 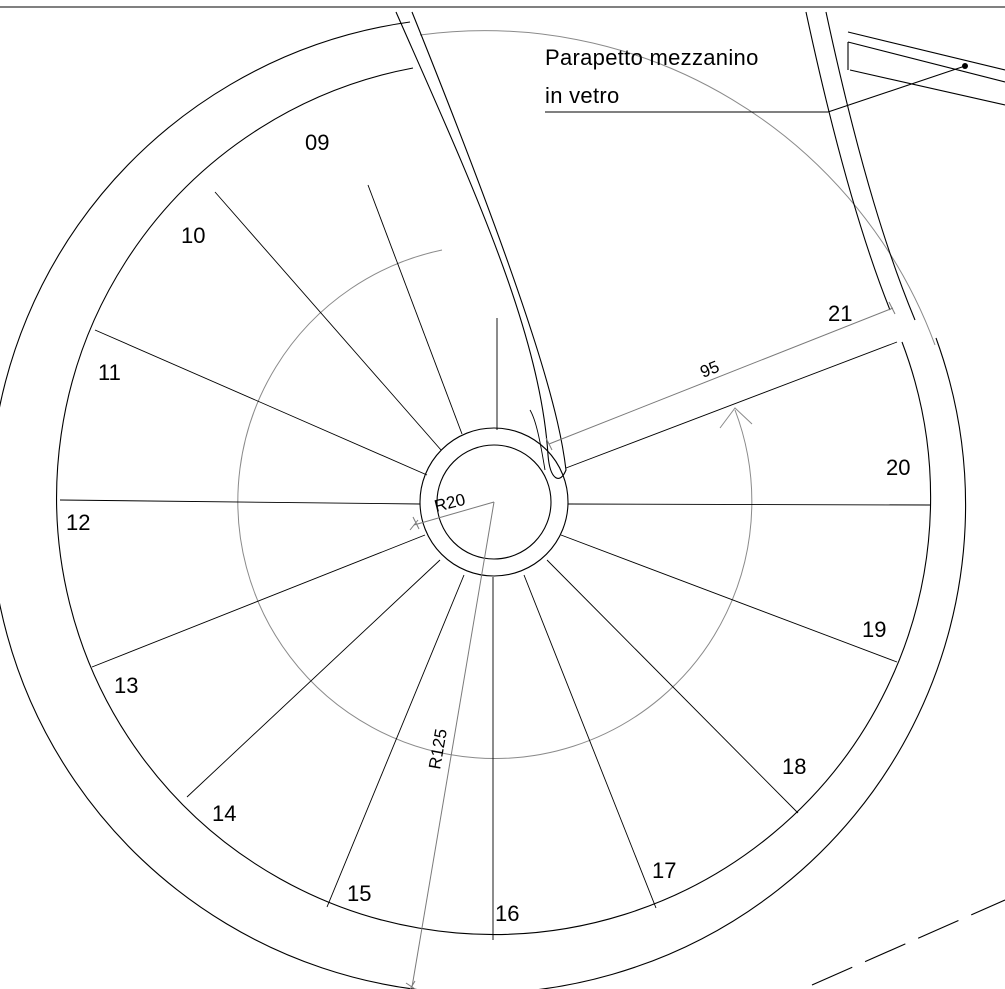 What do you see at coordinates (126, 685) in the screenshot?
I see `step-number-13: 13` at bounding box center [126, 685].